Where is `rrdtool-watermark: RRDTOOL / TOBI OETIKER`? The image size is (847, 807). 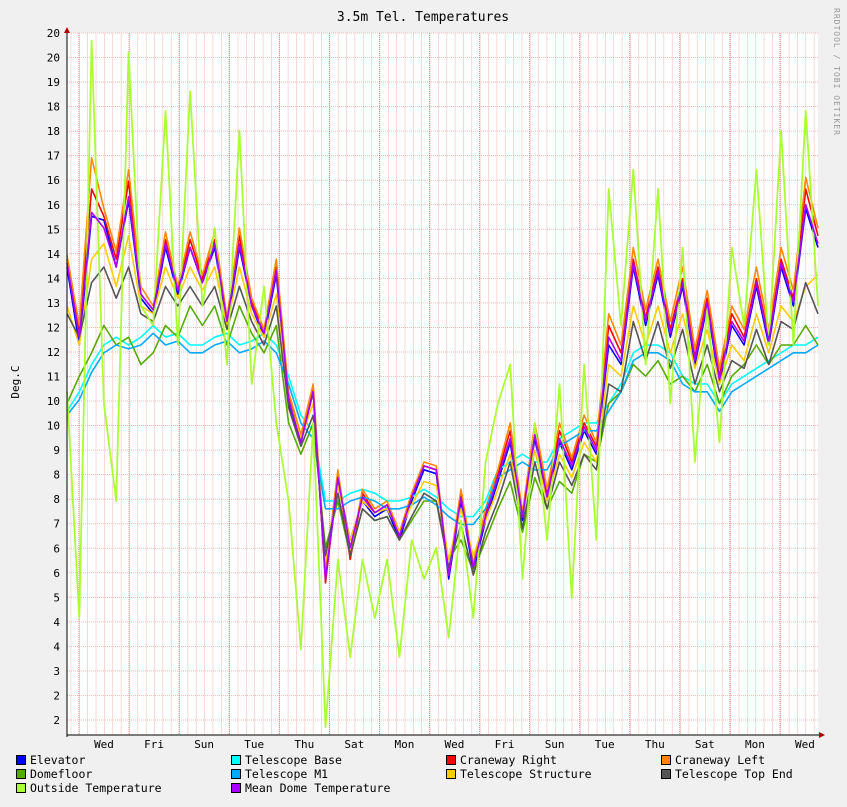 rrdtool-watermark: RRDTOOL / TOBI OETIKER is located at coordinates (836, 72).